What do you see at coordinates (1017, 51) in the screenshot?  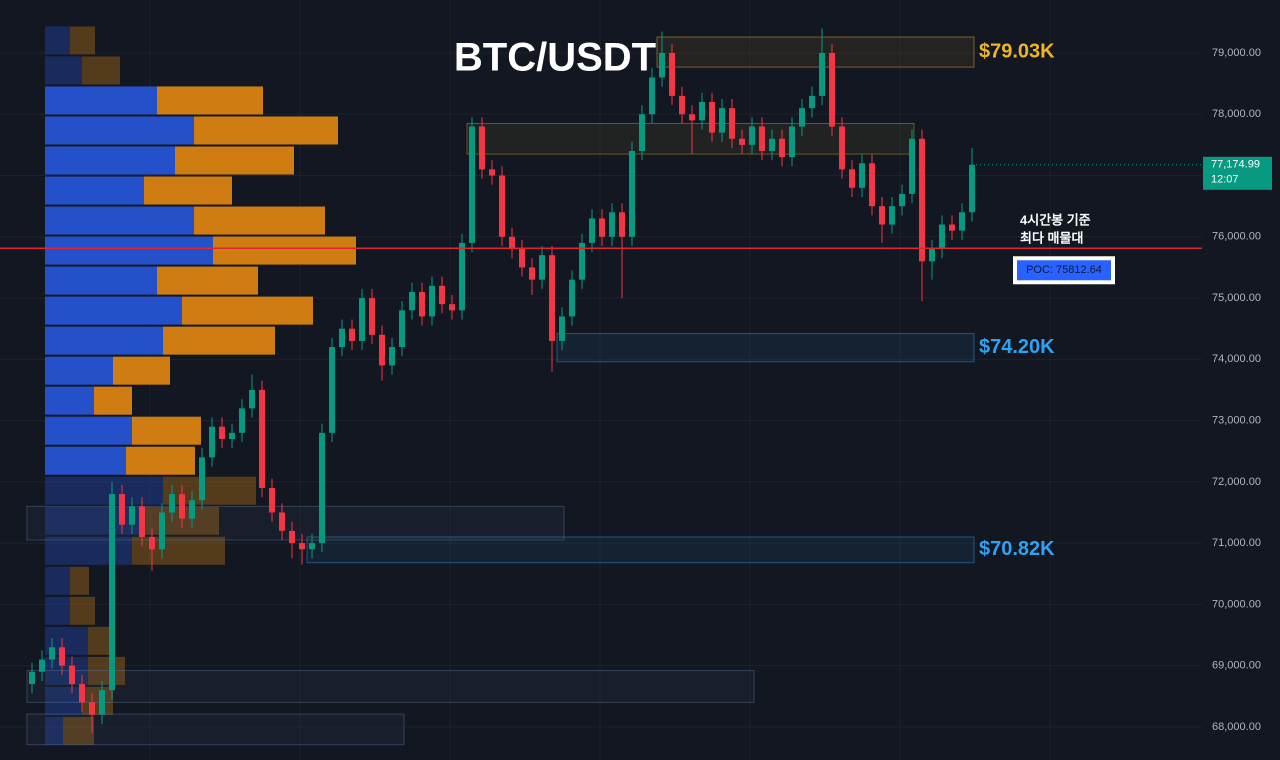 I see `zone-label: $79.03K` at bounding box center [1017, 51].